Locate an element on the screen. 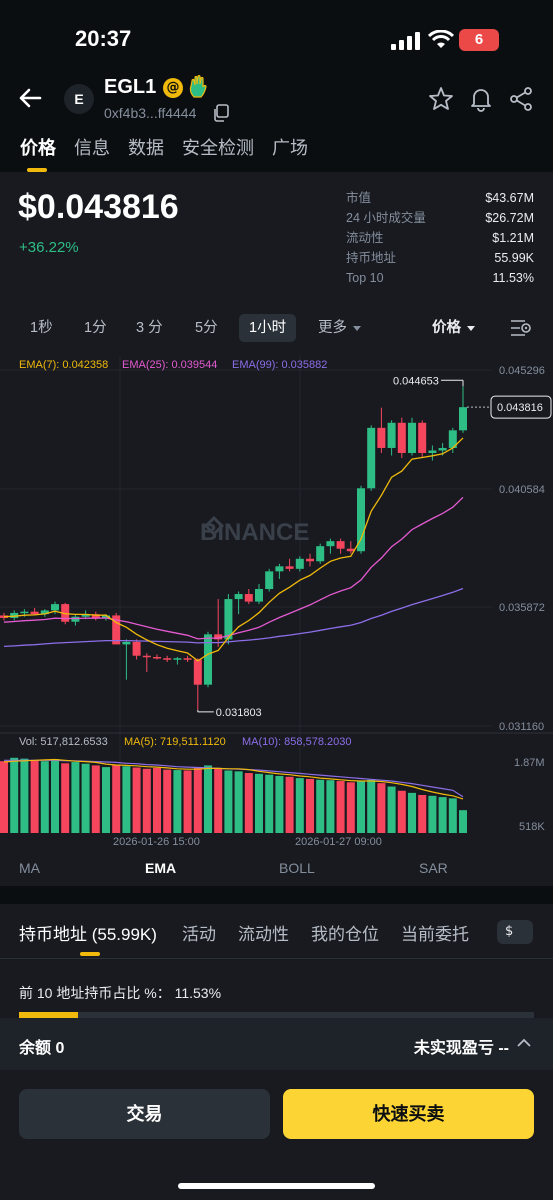  chevron-down-icon is located at coordinates (357, 328).